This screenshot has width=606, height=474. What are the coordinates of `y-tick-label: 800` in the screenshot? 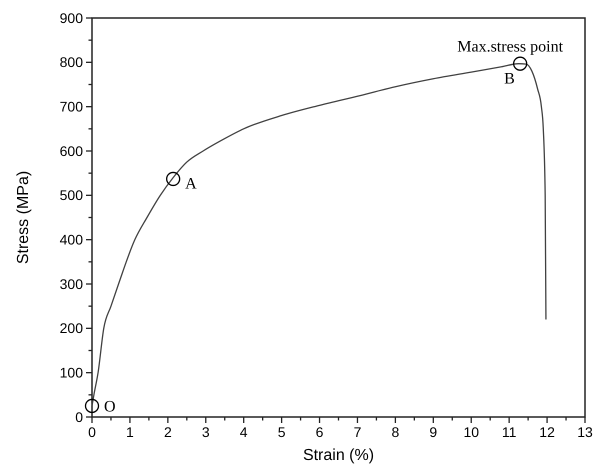 It's located at (72, 62).